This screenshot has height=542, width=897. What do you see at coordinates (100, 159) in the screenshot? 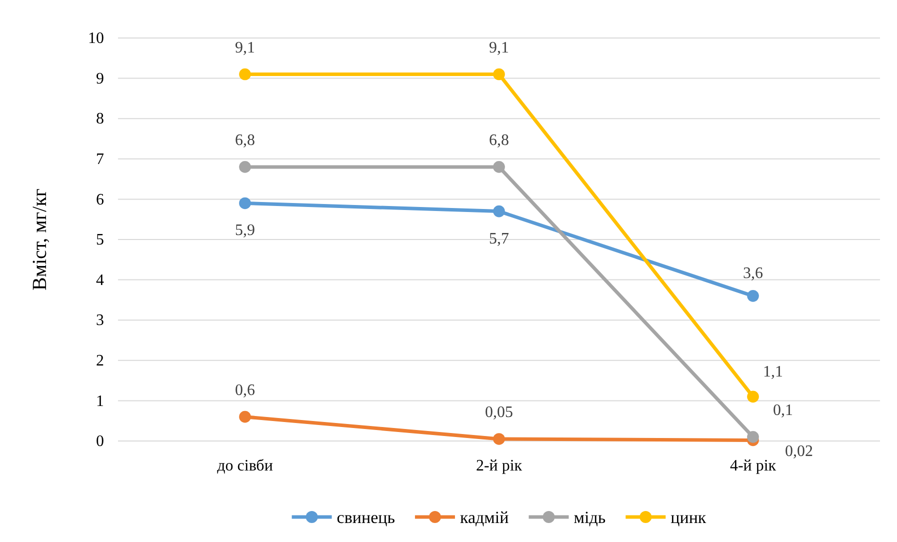
I see `y-tick-label: 7` at bounding box center [100, 159].